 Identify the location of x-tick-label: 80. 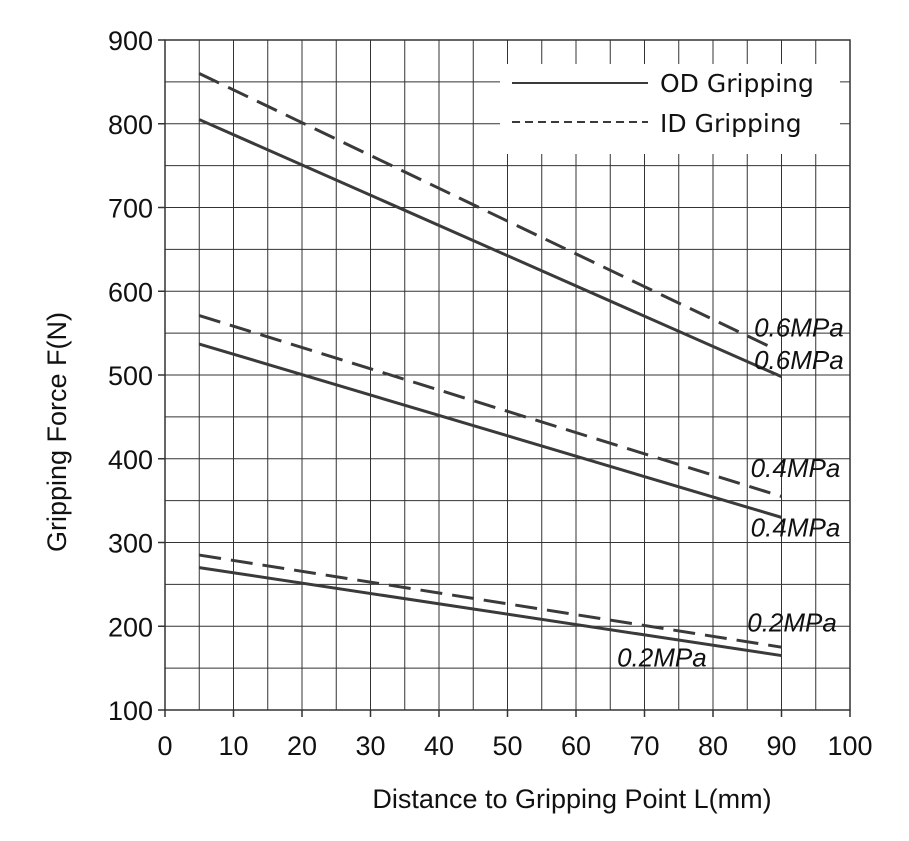
(713, 746).